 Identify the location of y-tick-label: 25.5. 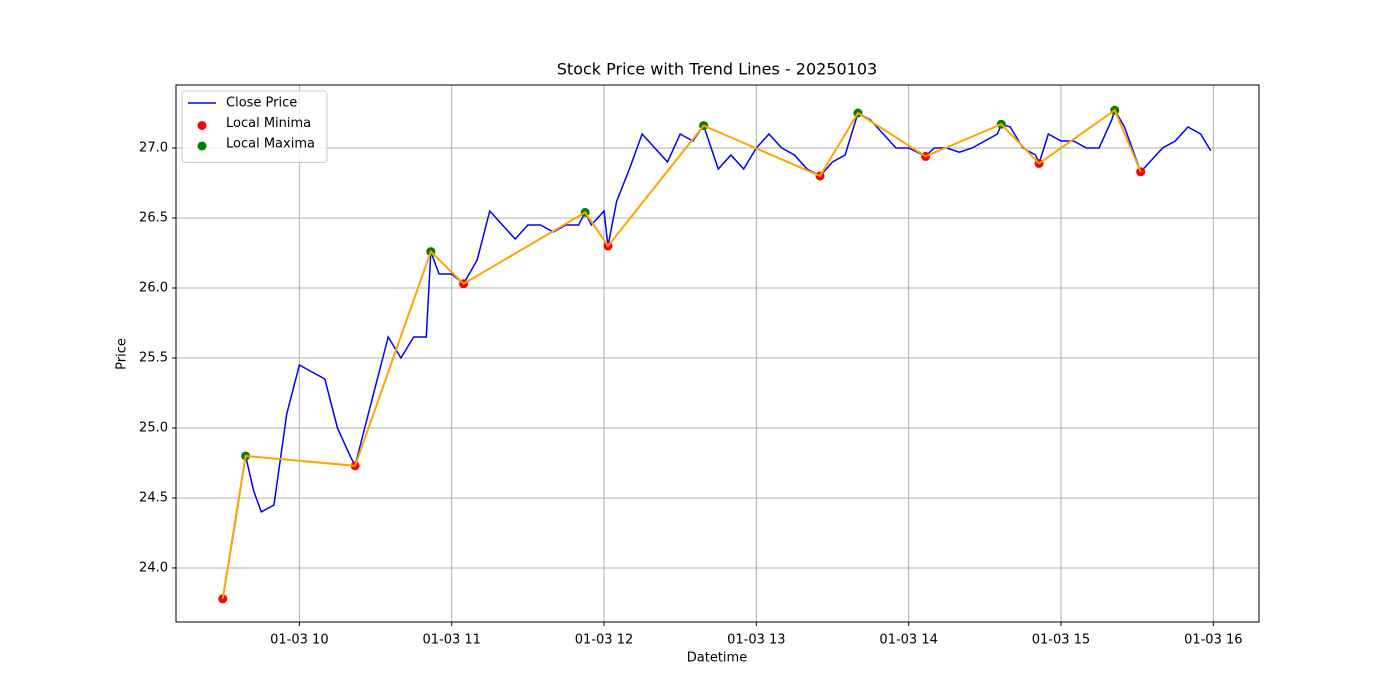
(153, 357).